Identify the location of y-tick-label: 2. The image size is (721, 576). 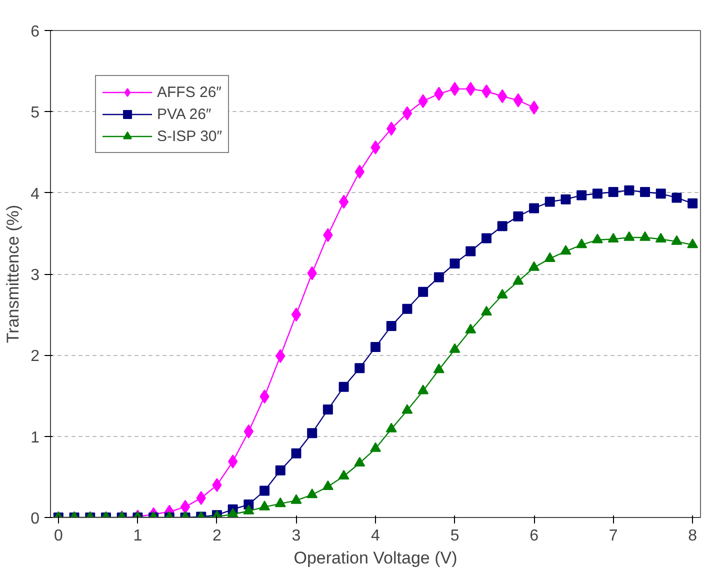
(35, 357).